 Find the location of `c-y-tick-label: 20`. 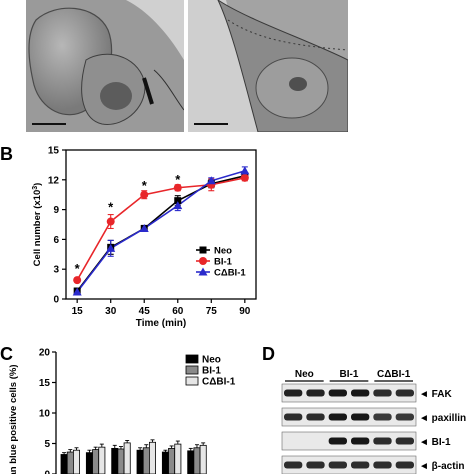

c-y-tick-label: 20 is located at coordinates (45, 353).